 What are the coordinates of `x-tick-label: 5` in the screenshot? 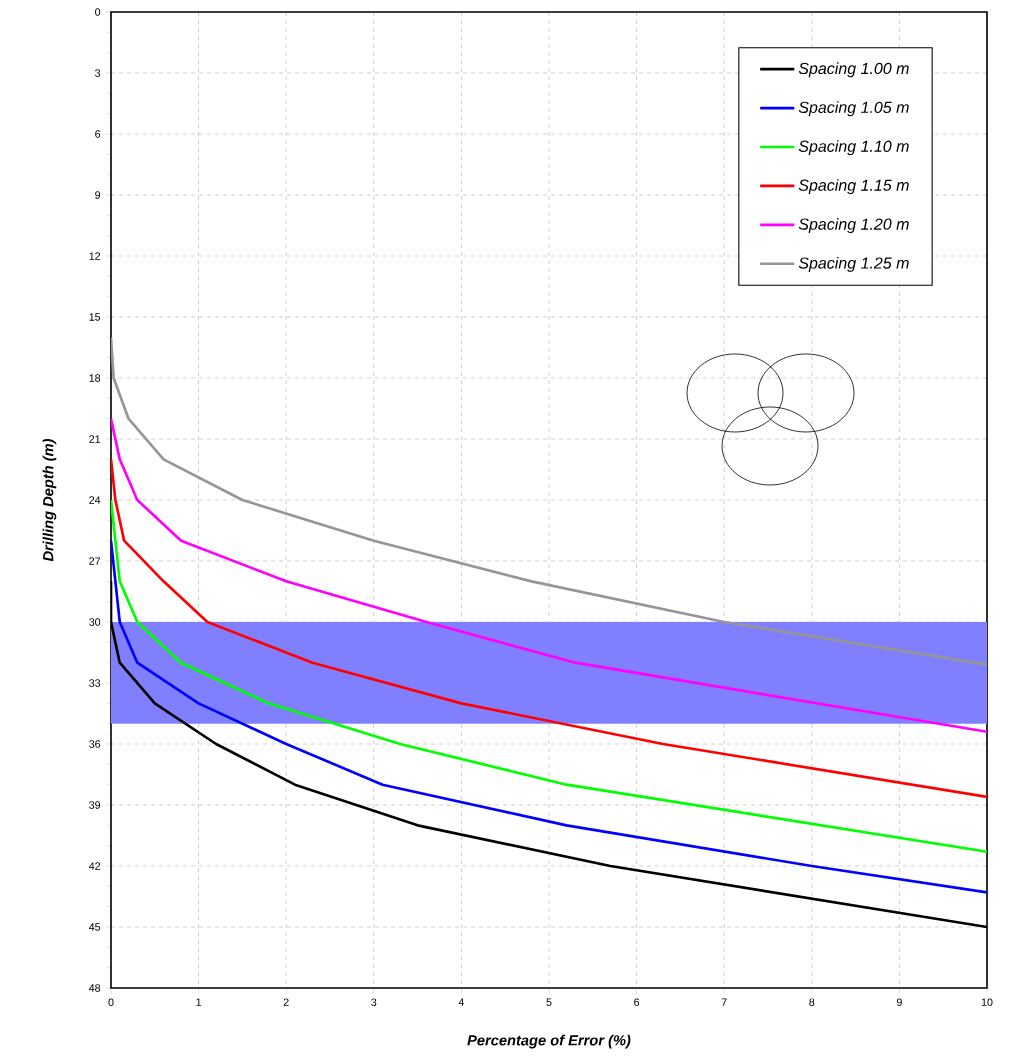 It's located at (549, 1002).